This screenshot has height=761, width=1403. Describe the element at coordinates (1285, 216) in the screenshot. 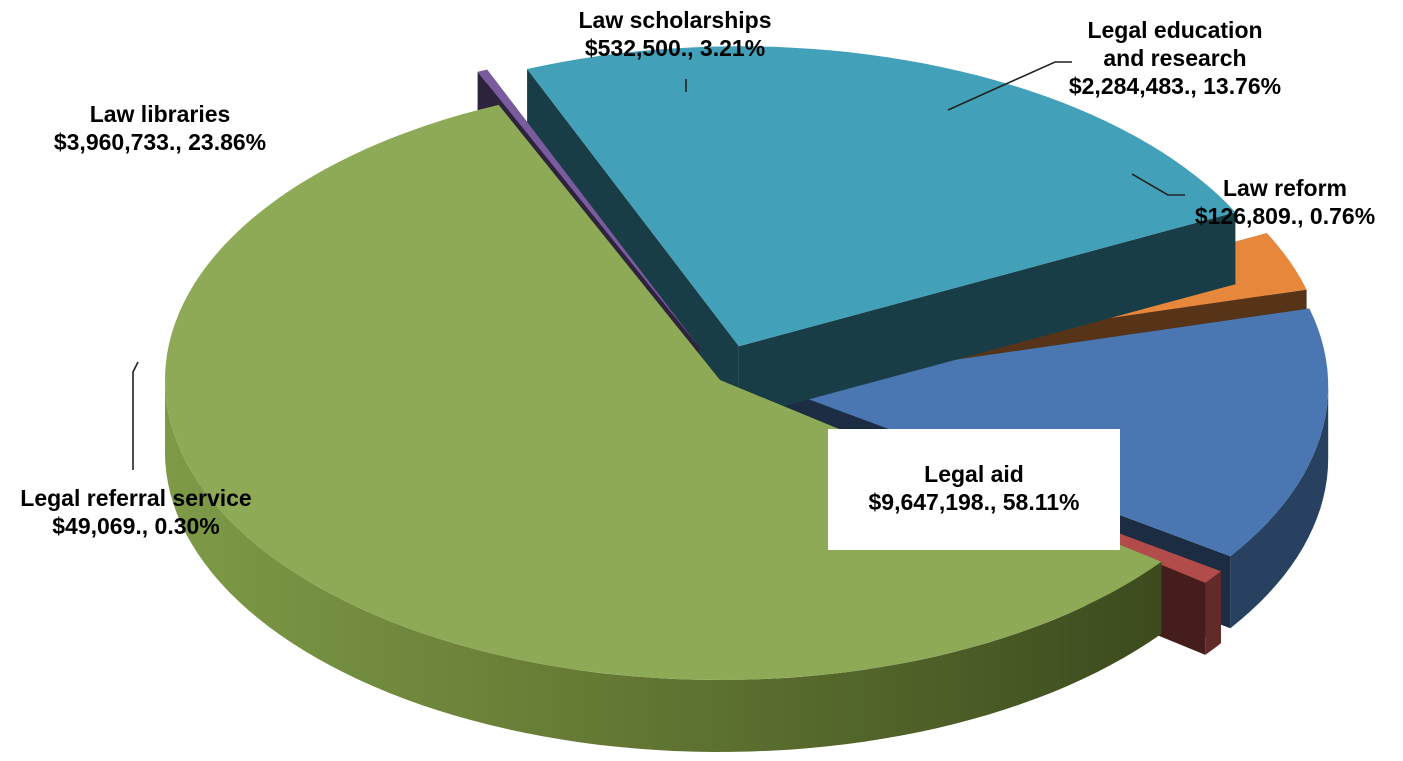

I see `slice-value-text: $126,809., 0.76%` at that location.